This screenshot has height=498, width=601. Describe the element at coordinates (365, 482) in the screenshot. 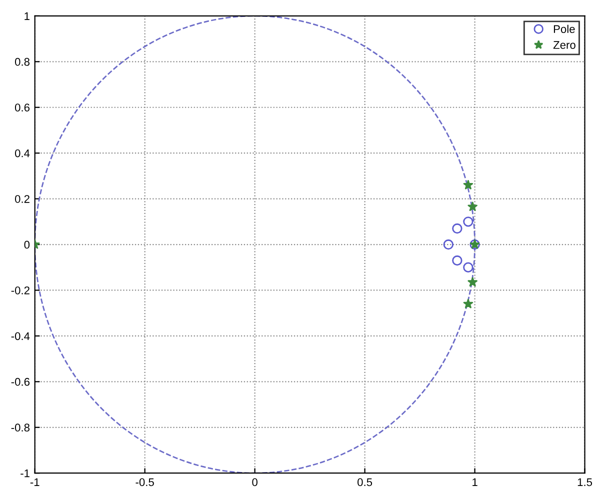

I see `x-tick-label: 0.5` at that location.